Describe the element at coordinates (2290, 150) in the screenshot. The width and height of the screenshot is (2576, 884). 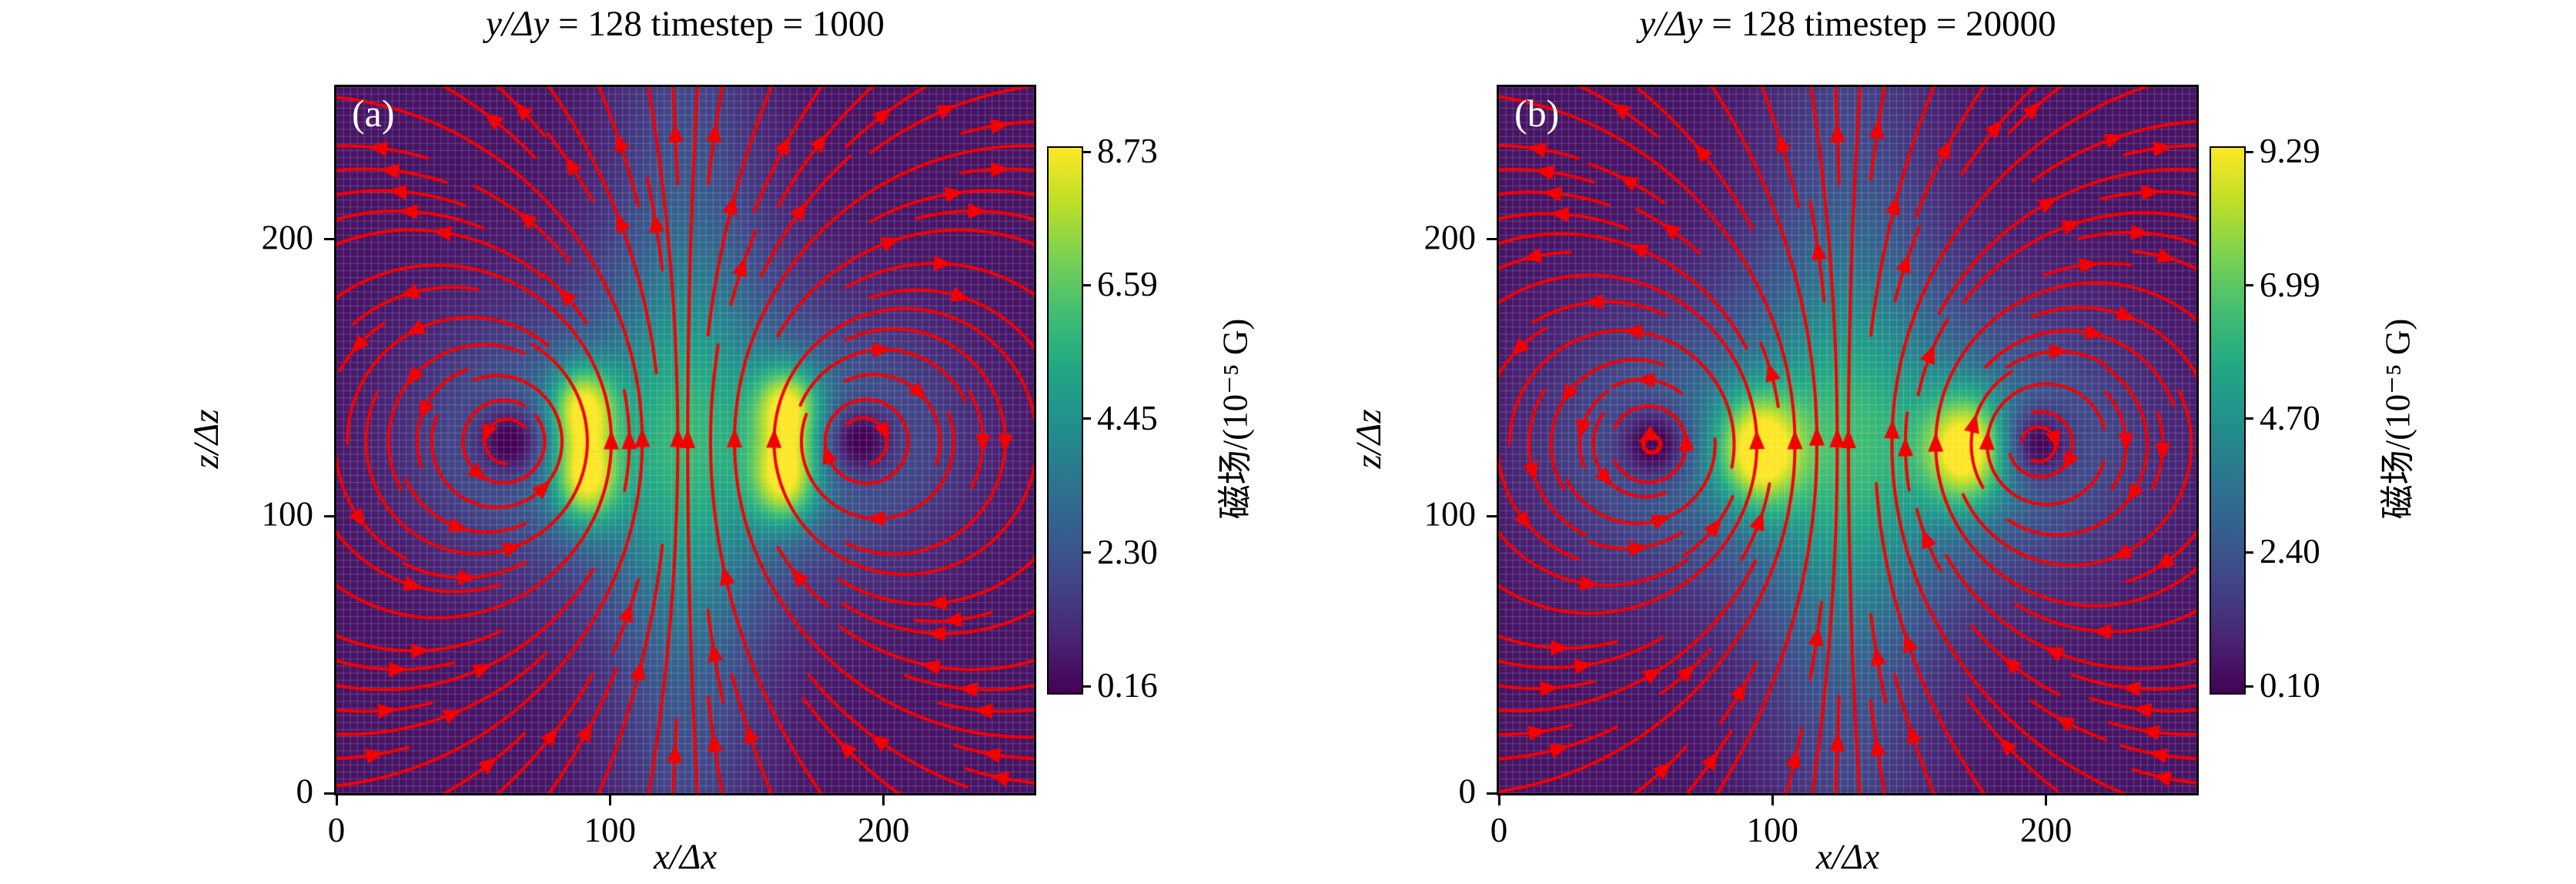
I see `colorbar-tick-label: 9.29` at that location.